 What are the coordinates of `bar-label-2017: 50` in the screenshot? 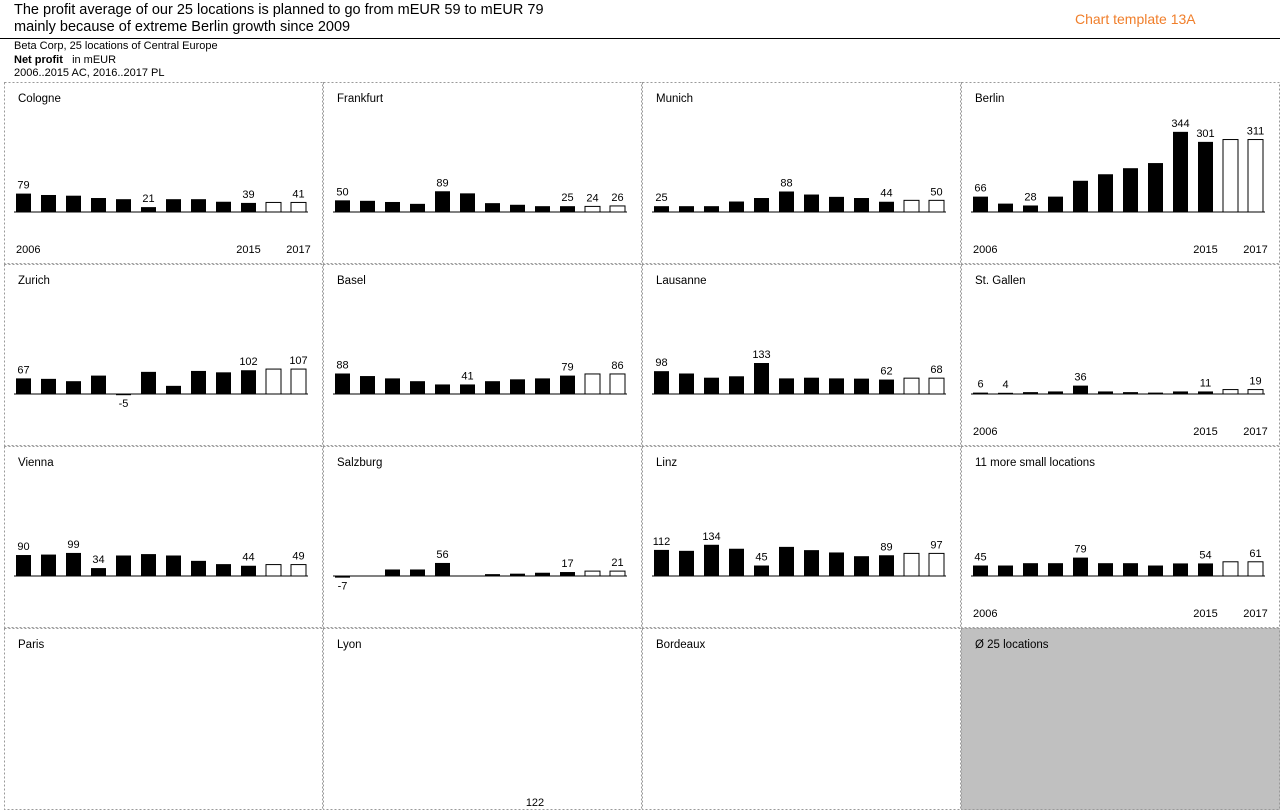 It's located at (936, 192).